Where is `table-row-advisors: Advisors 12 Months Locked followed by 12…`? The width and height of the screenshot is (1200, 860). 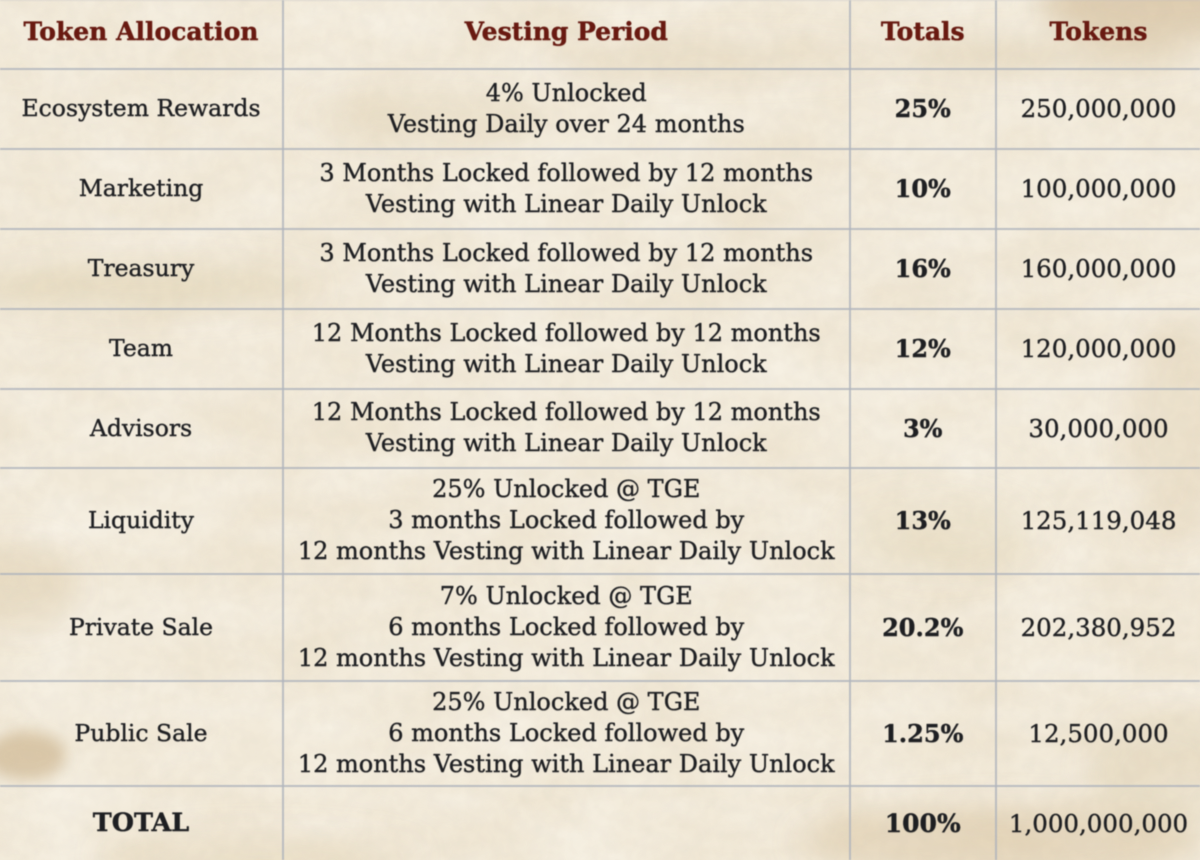
table-row-advisors: Advisors 12 Months Locked followed by 12… is located at coordinates (600, 428).